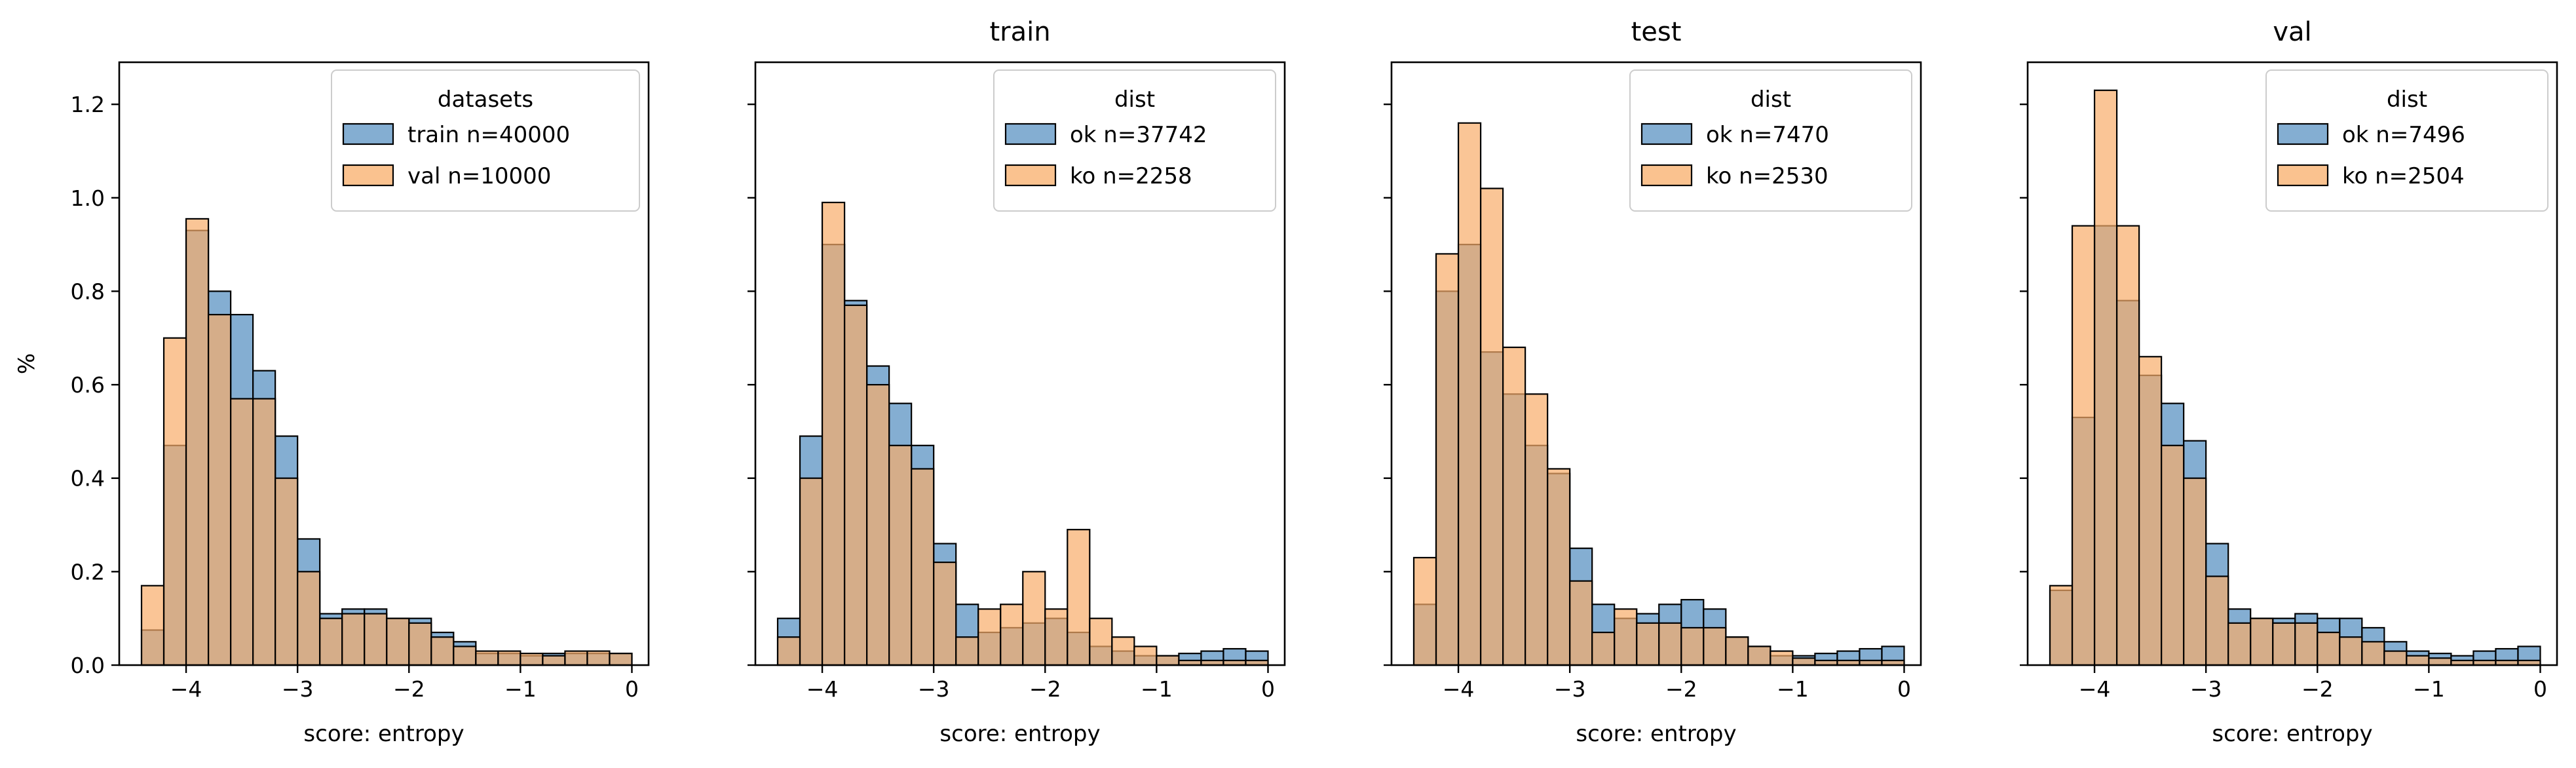 The image size is (2576, 768). What do you see at coordinates (88, 478) in the screenshot?
I see `y-tick-label: 0.4` at bounding box center [88, 478].